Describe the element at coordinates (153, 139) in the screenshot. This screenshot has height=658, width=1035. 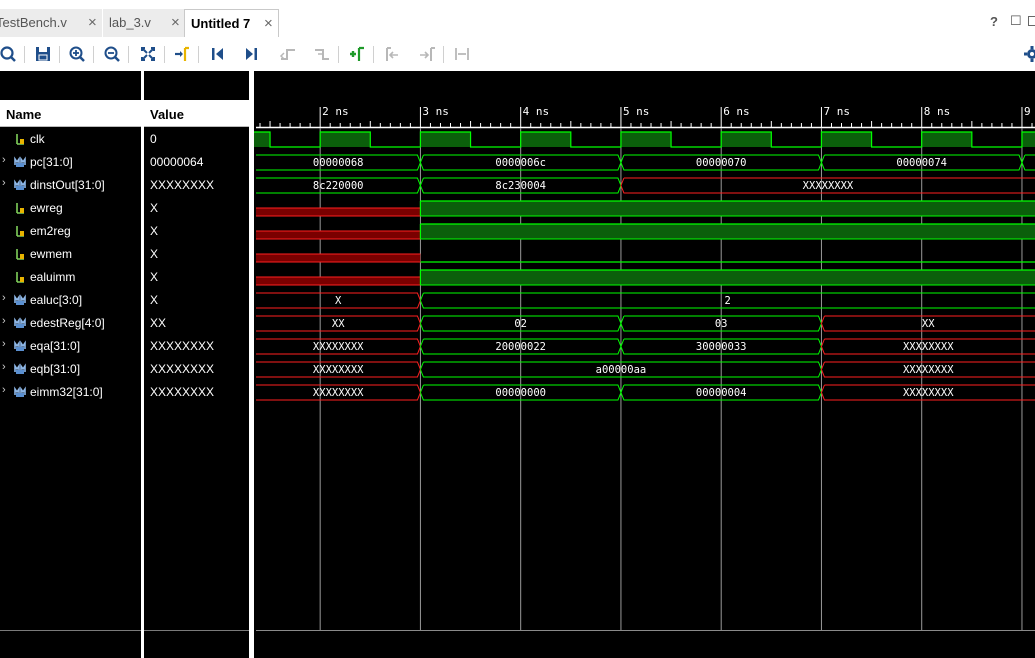
I see `signal-value: 0` at that location.